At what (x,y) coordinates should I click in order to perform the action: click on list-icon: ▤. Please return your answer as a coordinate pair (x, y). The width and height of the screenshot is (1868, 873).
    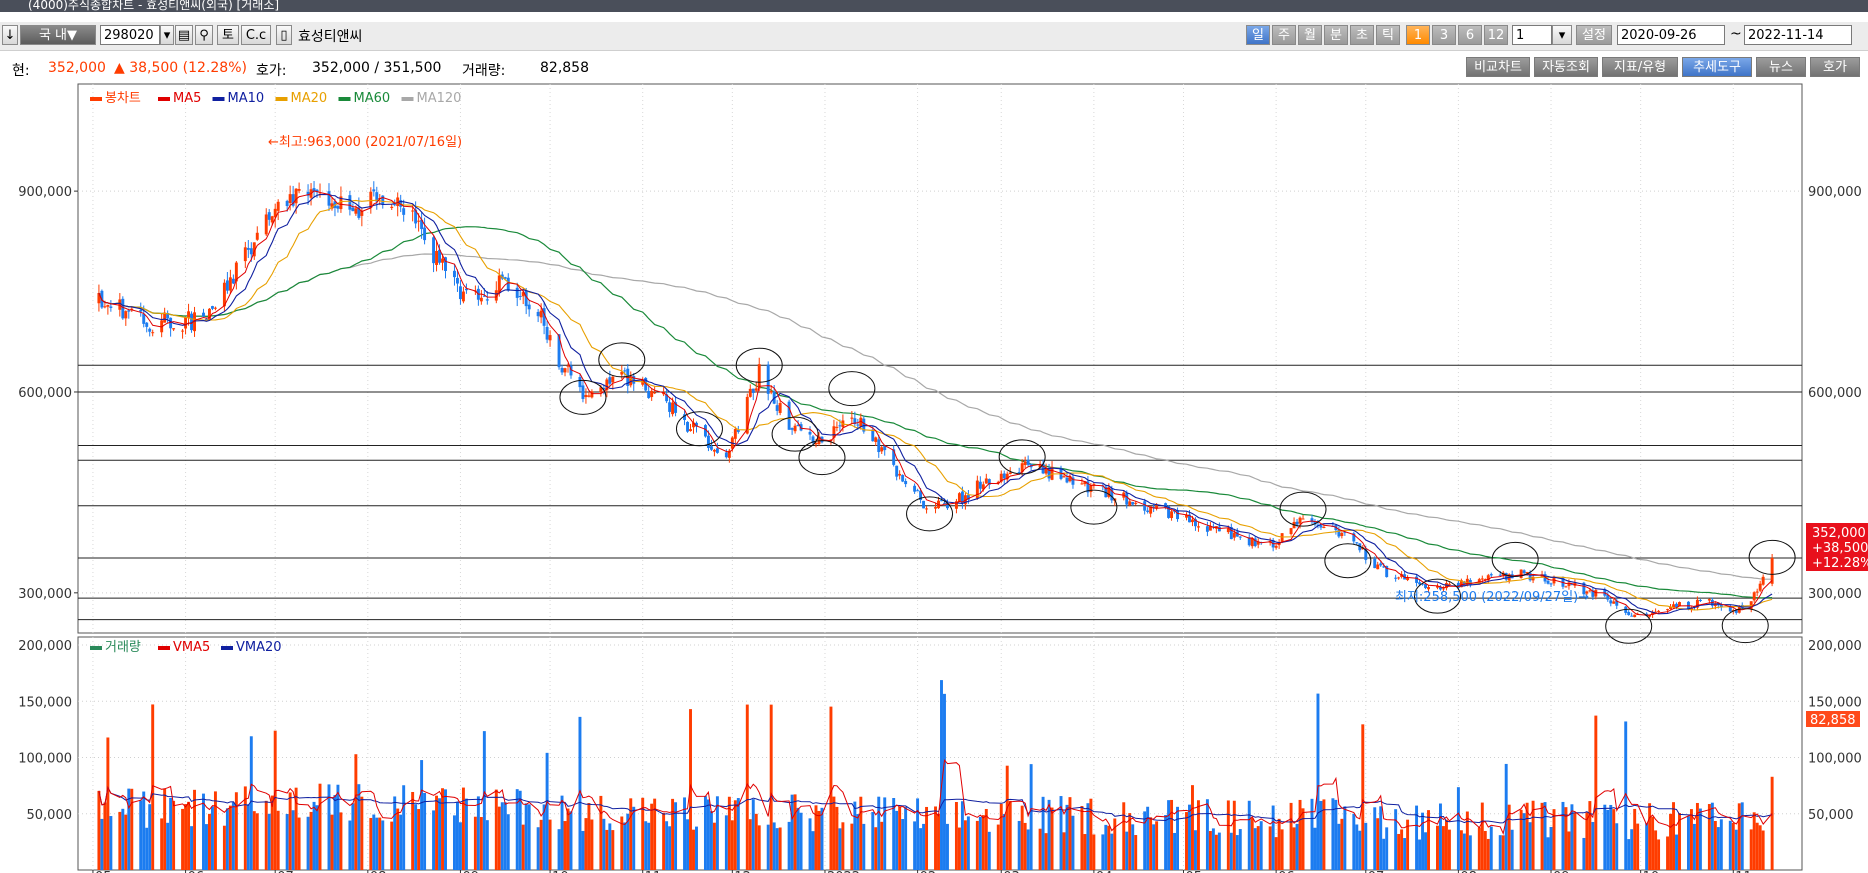
    Looking at the image, I should click on (184, 35).